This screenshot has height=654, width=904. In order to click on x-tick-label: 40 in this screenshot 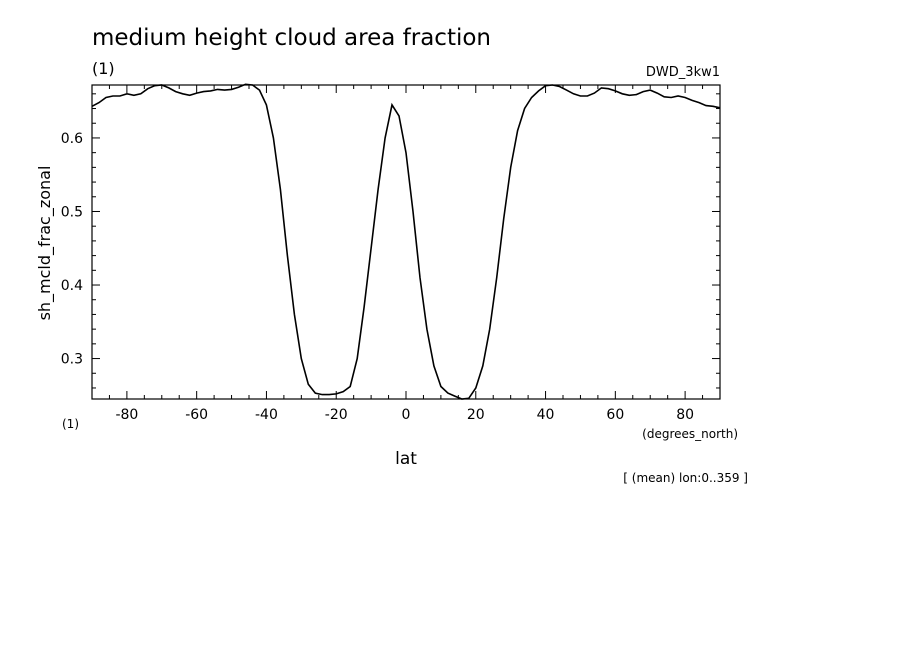, I will do `click(546, 415)`.